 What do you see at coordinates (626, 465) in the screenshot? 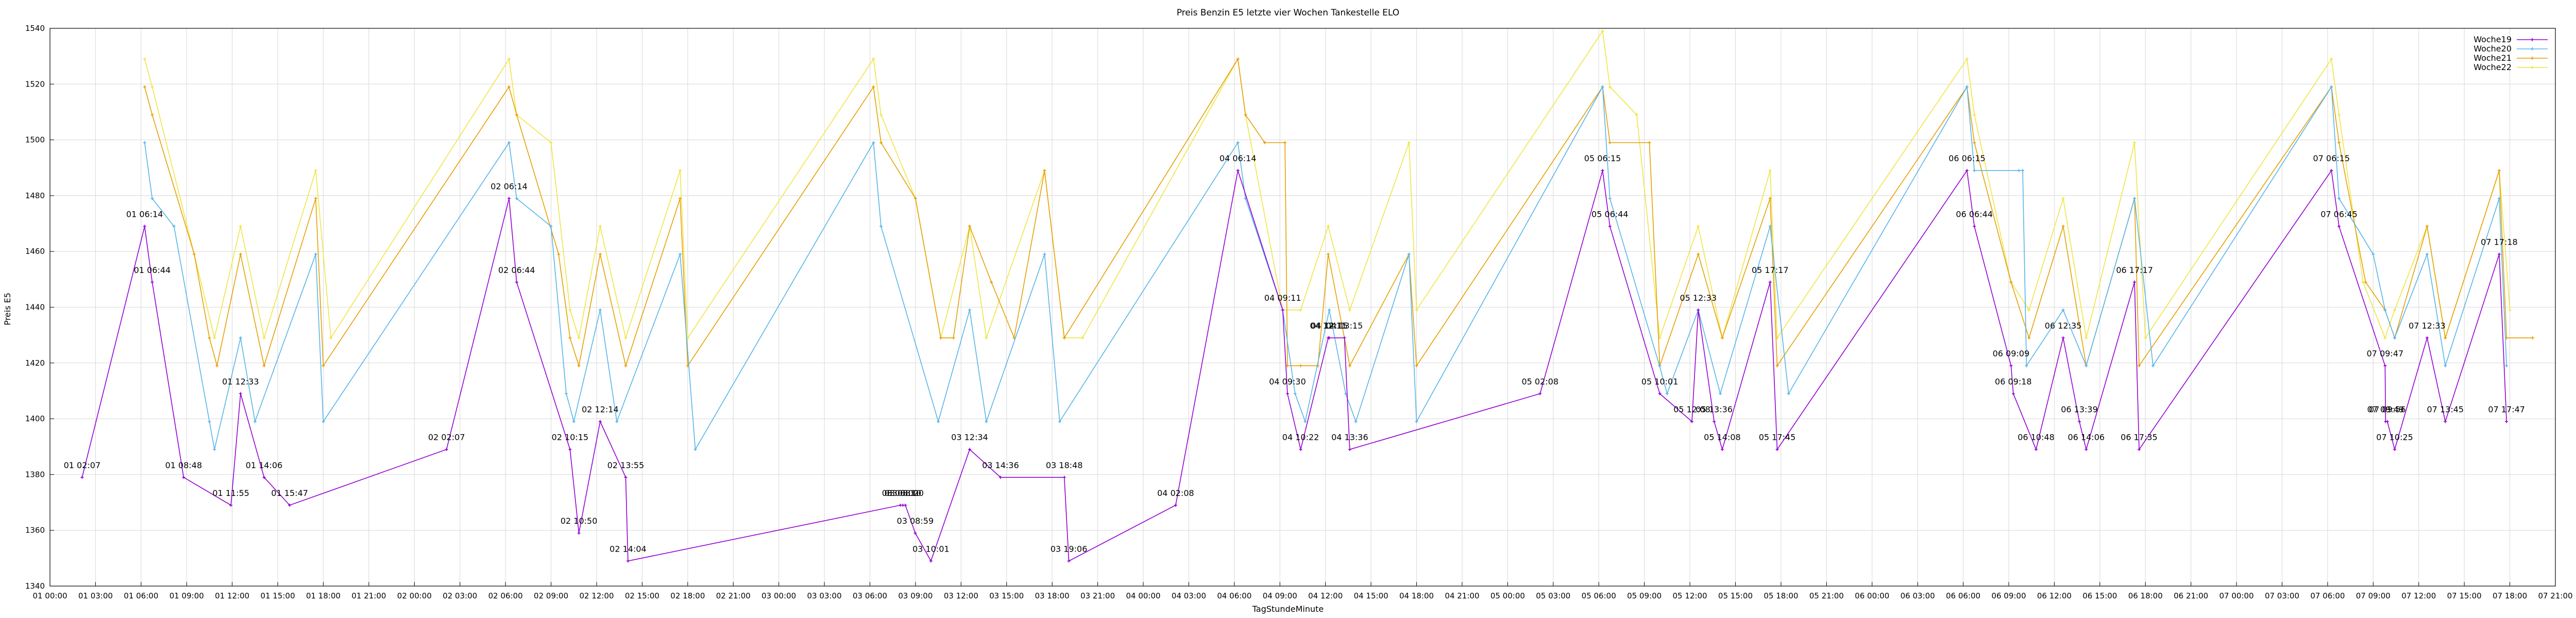
I see `data-label: 02 13:55` at bounding box center [626, 465].